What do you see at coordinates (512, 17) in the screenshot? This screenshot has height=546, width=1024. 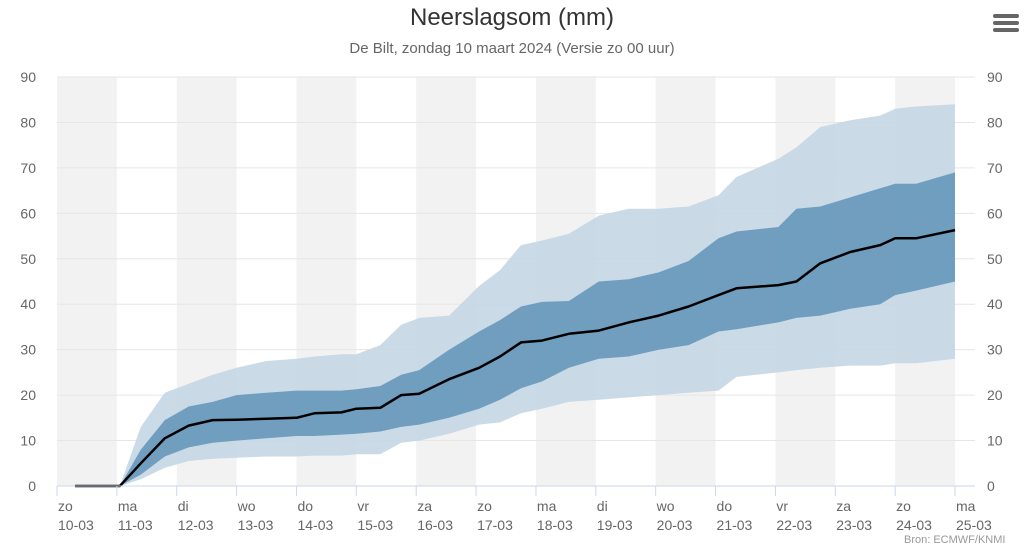 I see `chart-title: Neerslagsom (mm)` at bounding box center [512, 17].